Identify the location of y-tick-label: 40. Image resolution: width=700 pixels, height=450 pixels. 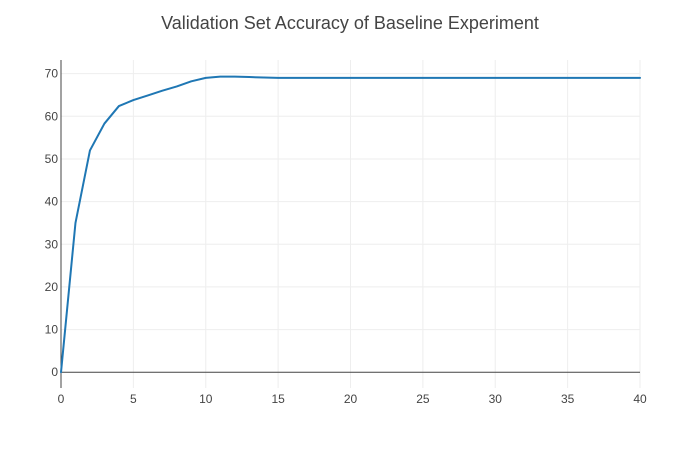
(52, 202).